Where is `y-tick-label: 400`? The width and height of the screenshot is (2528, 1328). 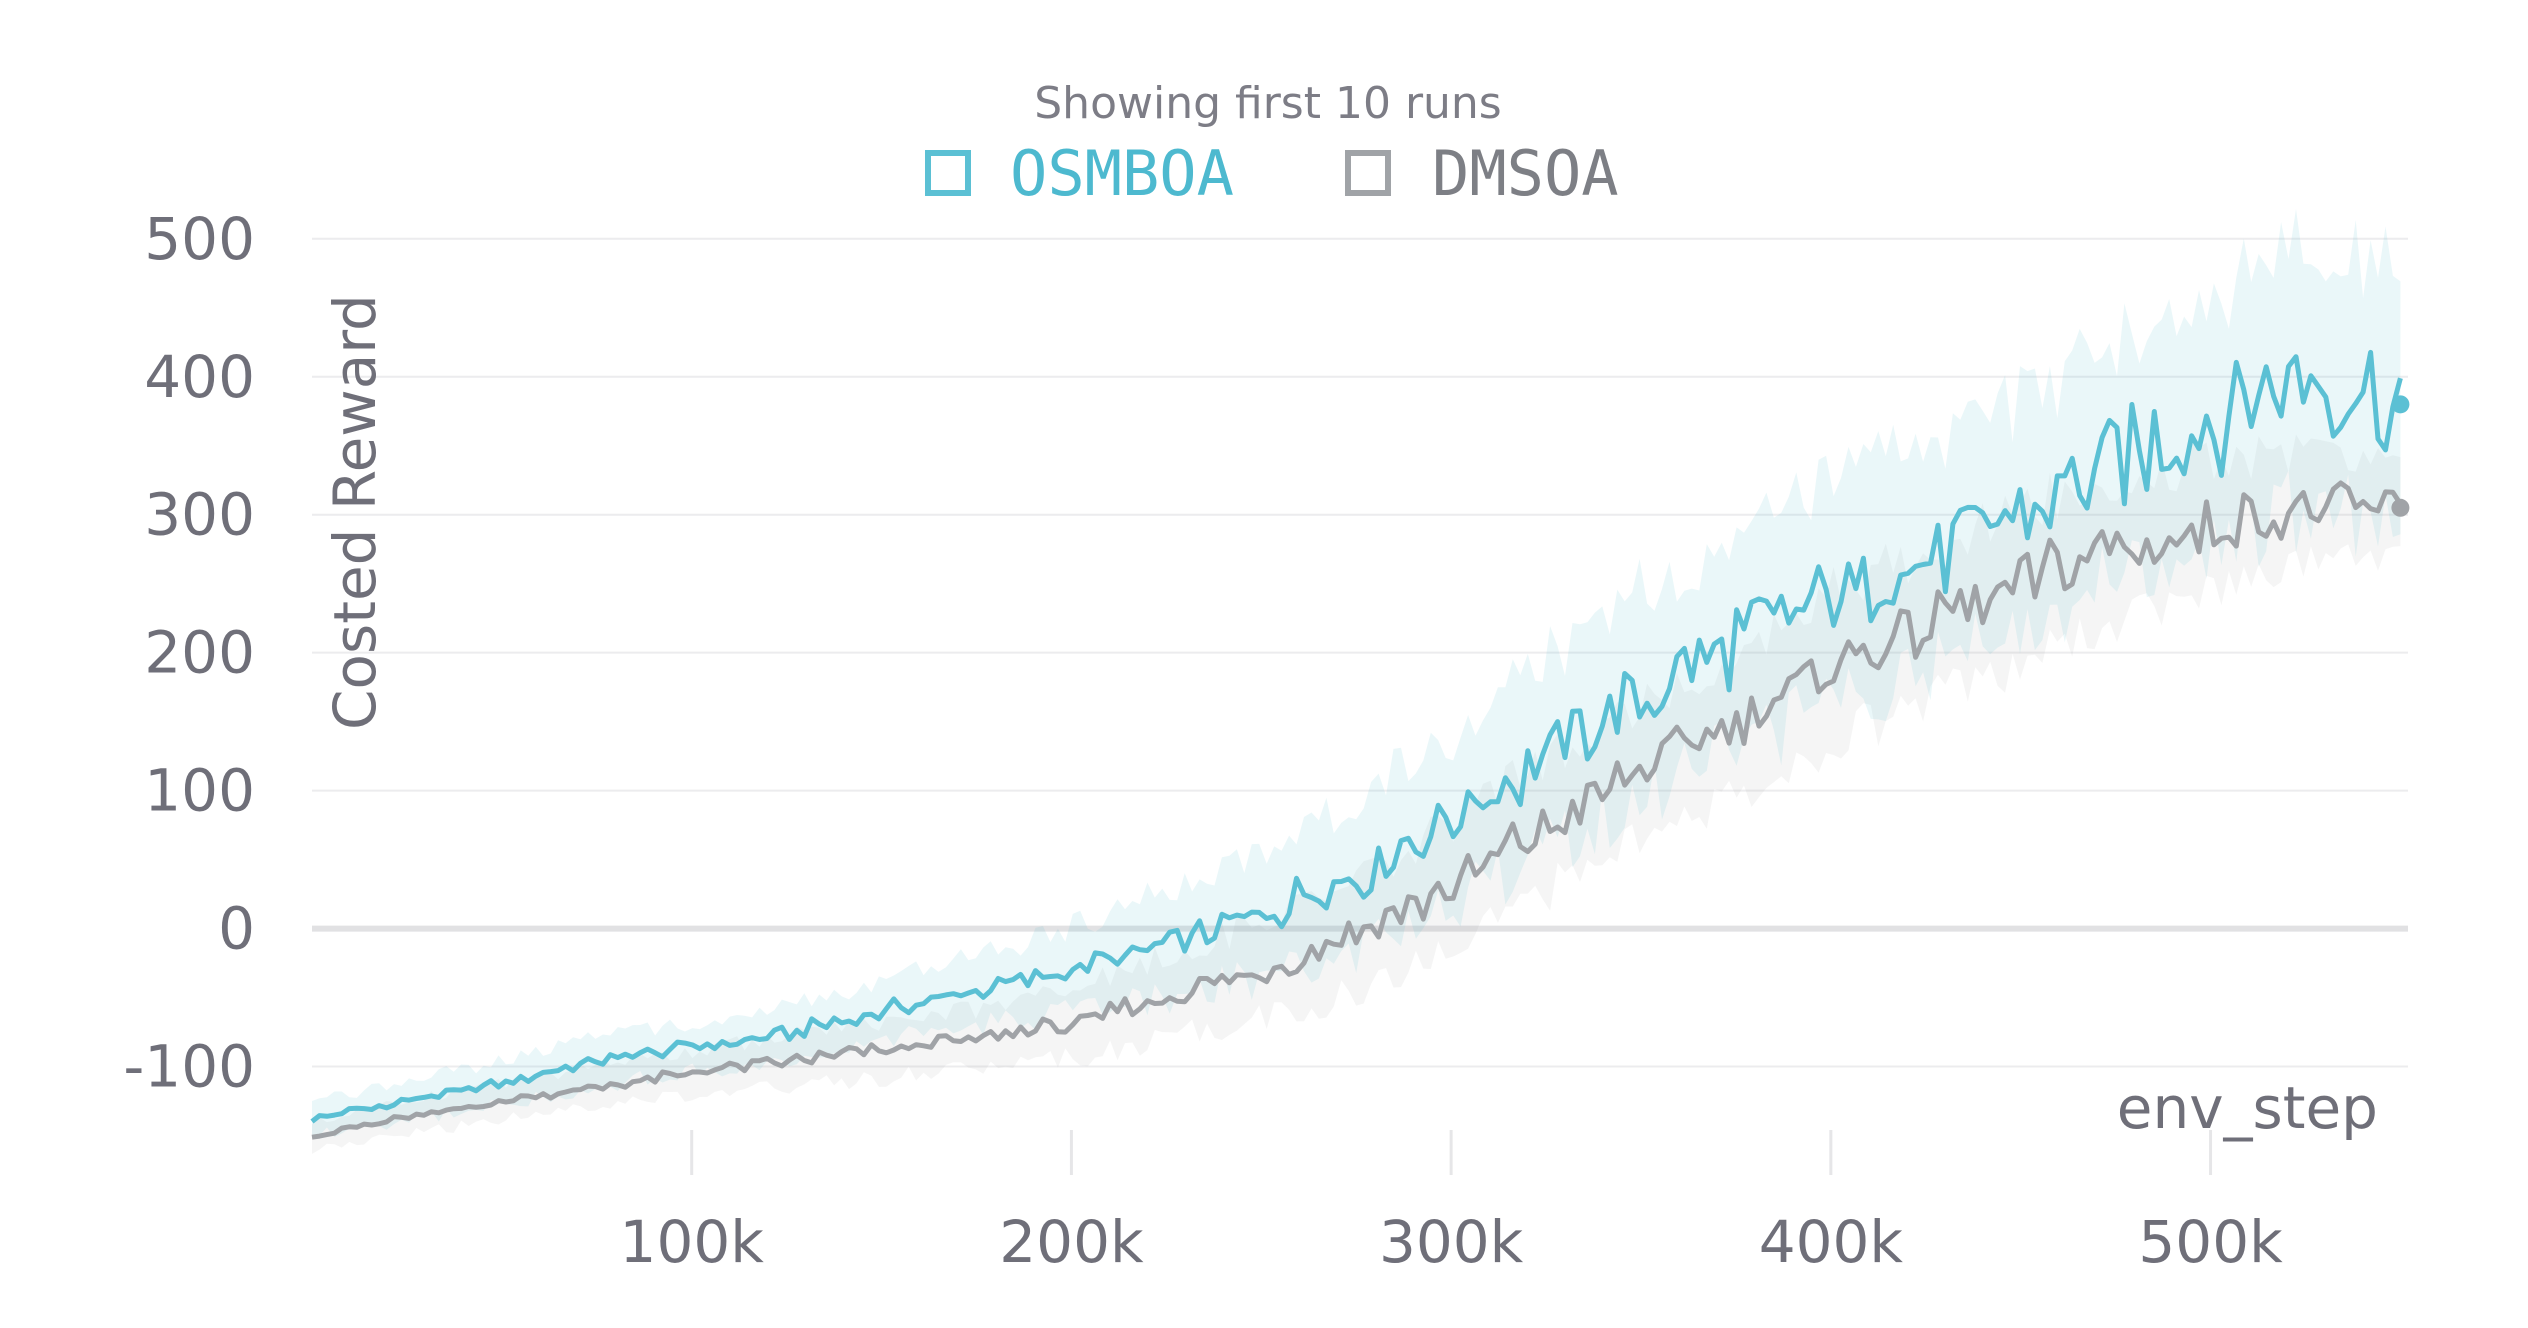 y-tick-label: 400 is located at coordinates (199, 377).